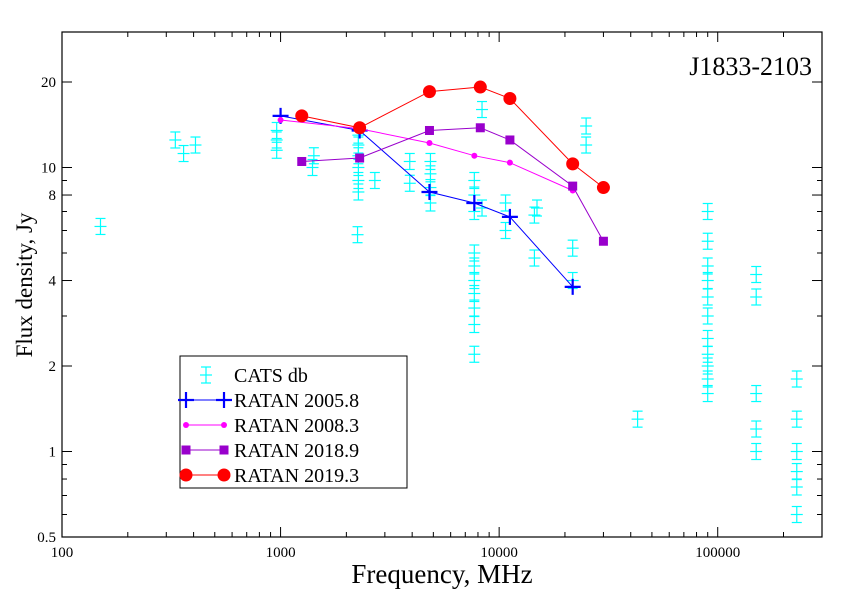  Describe the element at coordinates (53, 282) in the screenshot. I see `y-tick-label: 4` at that location.